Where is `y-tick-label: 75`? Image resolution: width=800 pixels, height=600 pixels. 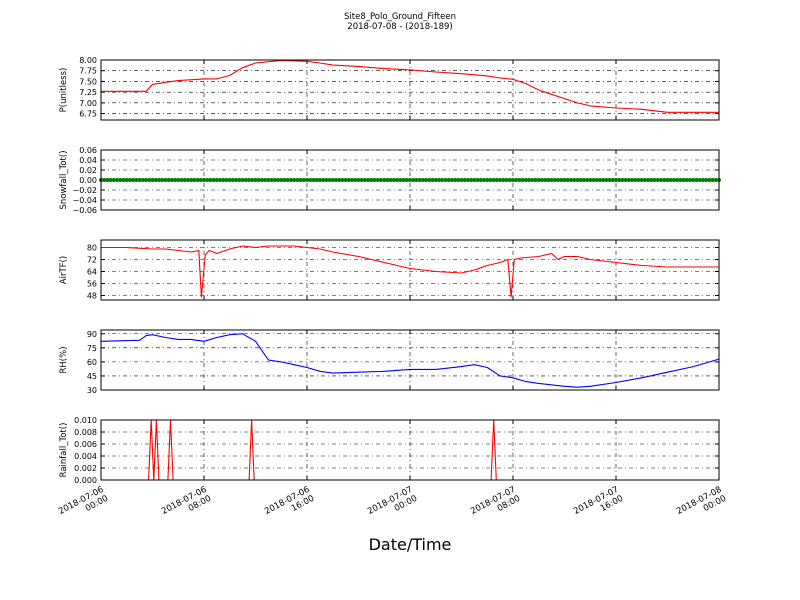
y-tick-label: 75 is located at coordinates (92, 348).